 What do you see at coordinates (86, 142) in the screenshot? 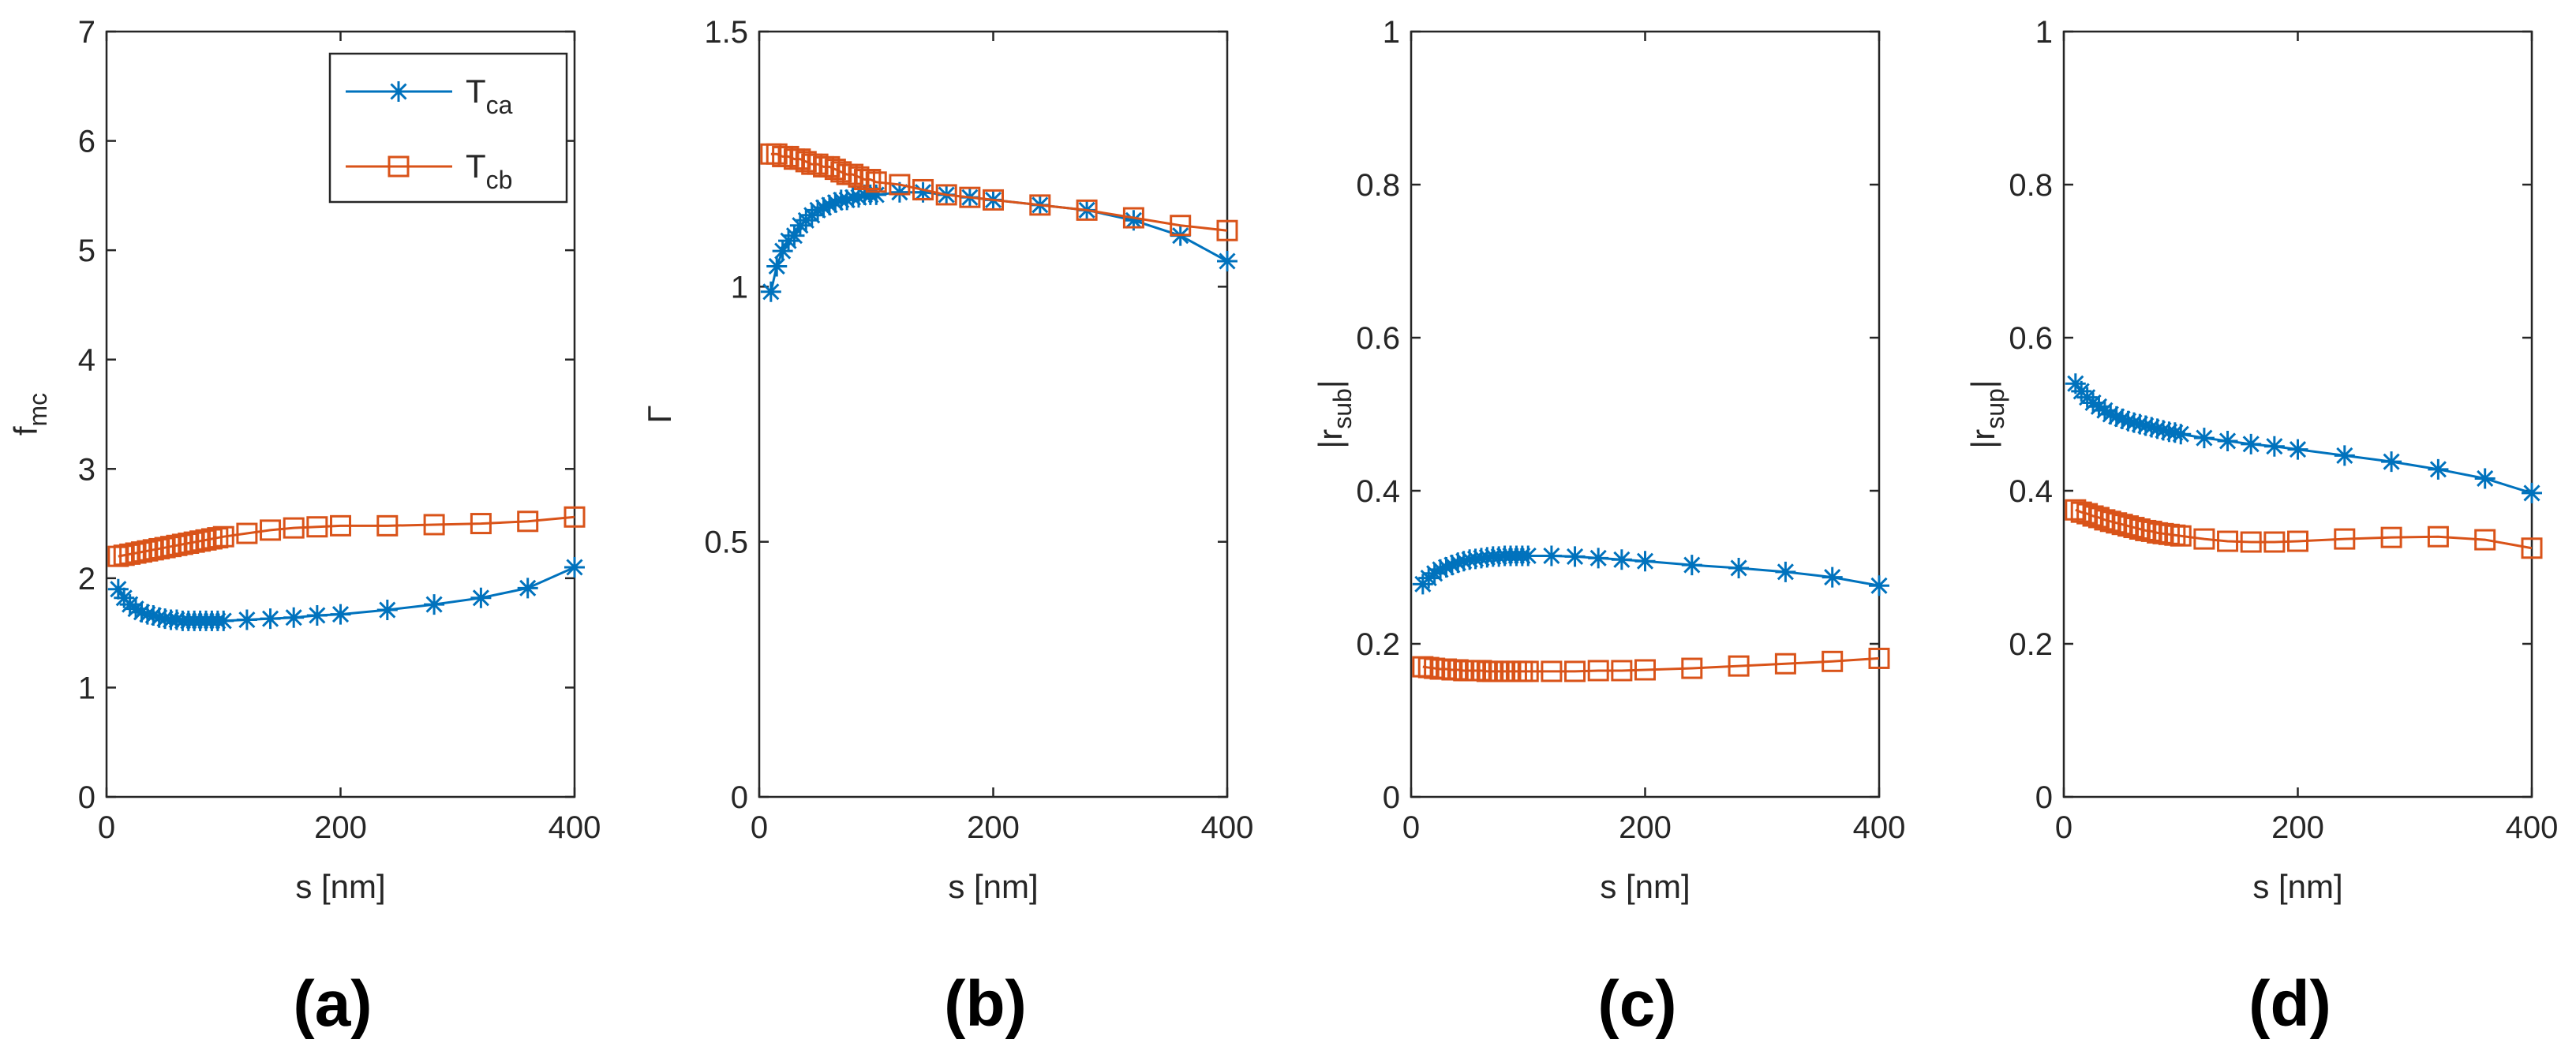
I see `y-tick-label: 6` at bounding box center [86, 142].